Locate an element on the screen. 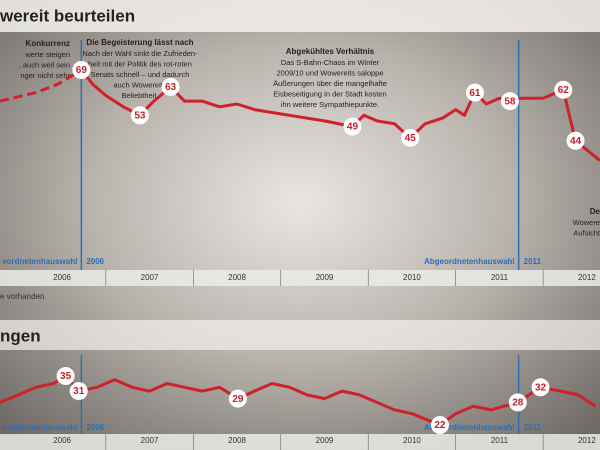  annotation-text: nger nicht sehr is located at coordinates (45, 75).